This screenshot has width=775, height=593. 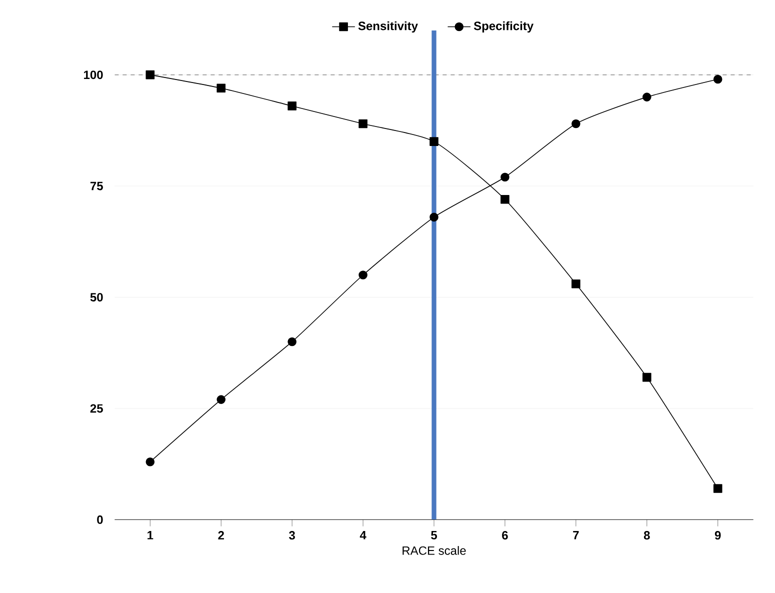 I want to click on x-tick-label: 2, so click(x=221, y=535).